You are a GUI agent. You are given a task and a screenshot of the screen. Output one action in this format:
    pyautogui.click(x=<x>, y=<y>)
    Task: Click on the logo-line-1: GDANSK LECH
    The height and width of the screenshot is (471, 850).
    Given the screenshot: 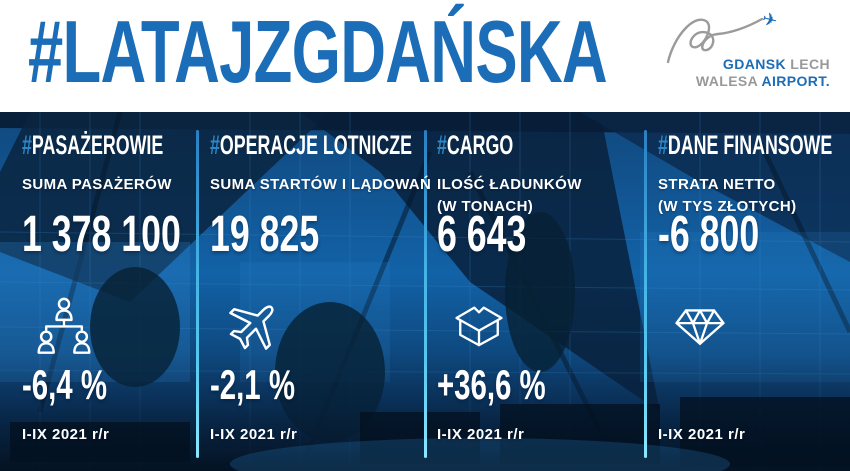 What is the action you would take?
    pyautogui.click(x=763, y=64)
    